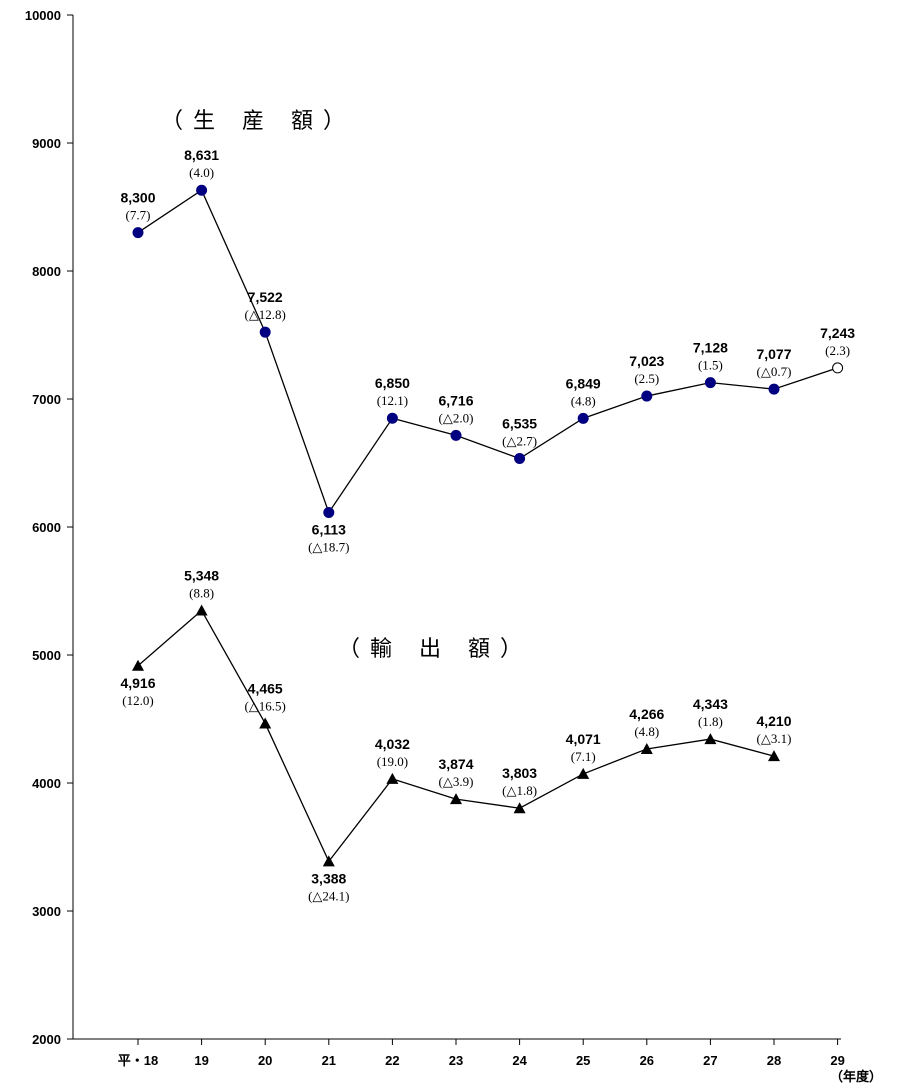  I want to click on data-value-label: 6,535, so click(519, 424).